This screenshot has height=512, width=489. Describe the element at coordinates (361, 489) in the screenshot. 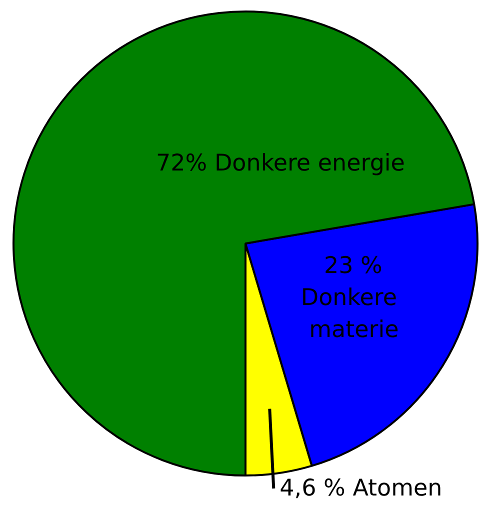

I see `slice-label: 4,6 % Atomen` at that location.